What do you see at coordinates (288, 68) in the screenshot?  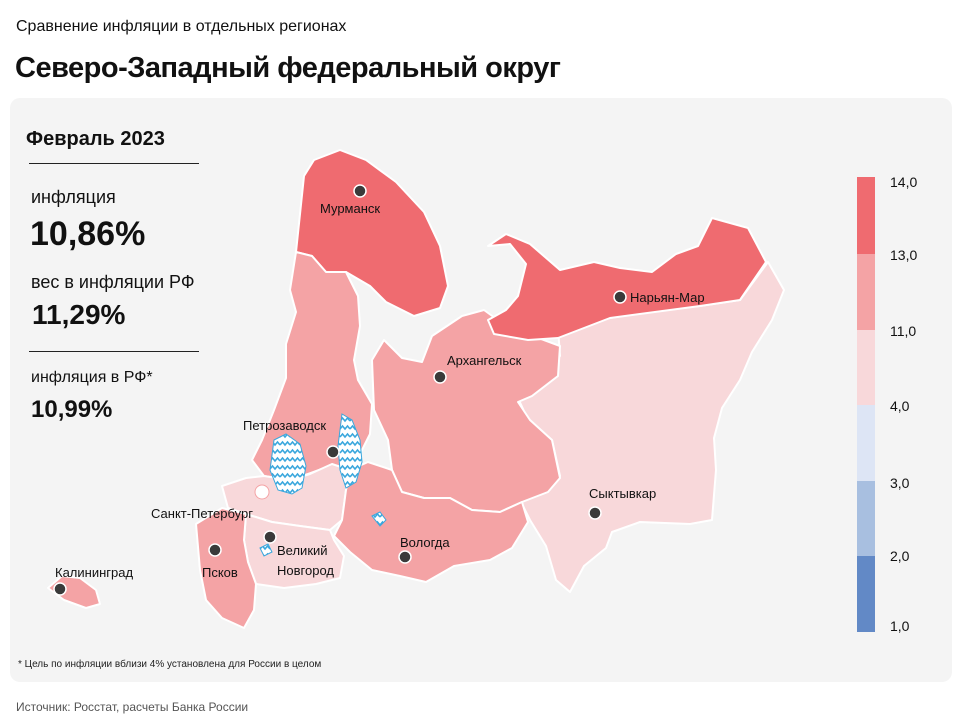 I see `page-title: Северо-Западный федеральный округ` at bounding box center [288, 68].